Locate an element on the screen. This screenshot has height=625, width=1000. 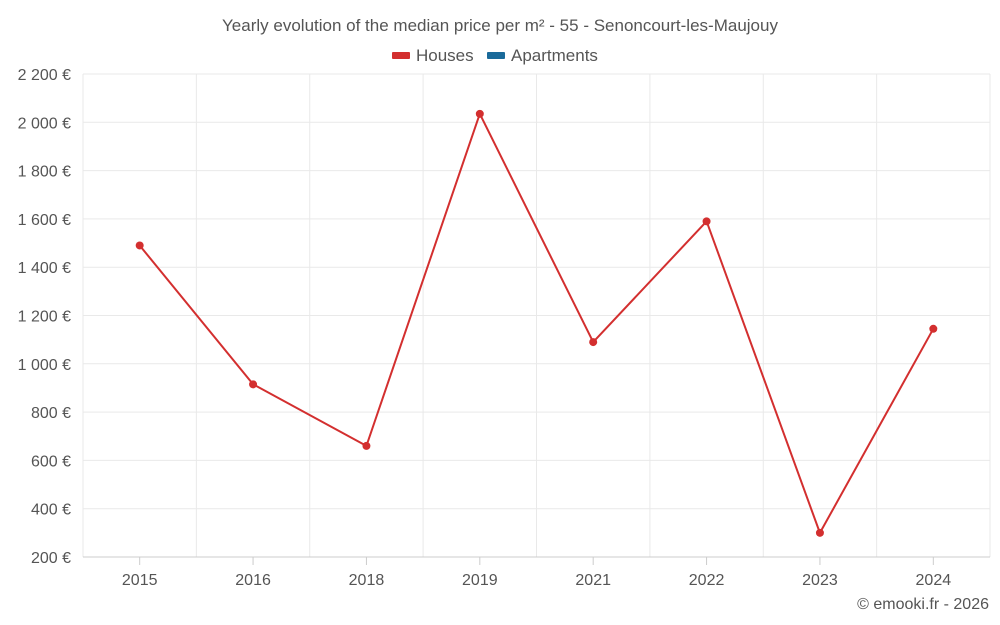
y-tick-label: 800 € is located at coordinates (51, 413).